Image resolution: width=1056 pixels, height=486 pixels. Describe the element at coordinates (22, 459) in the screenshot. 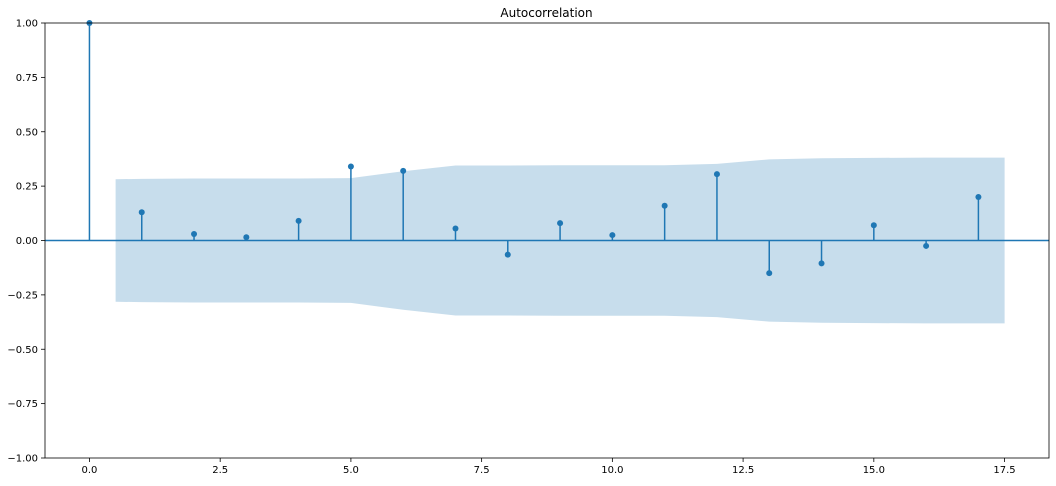

I see `y-tick-label: −1.00` at that location.